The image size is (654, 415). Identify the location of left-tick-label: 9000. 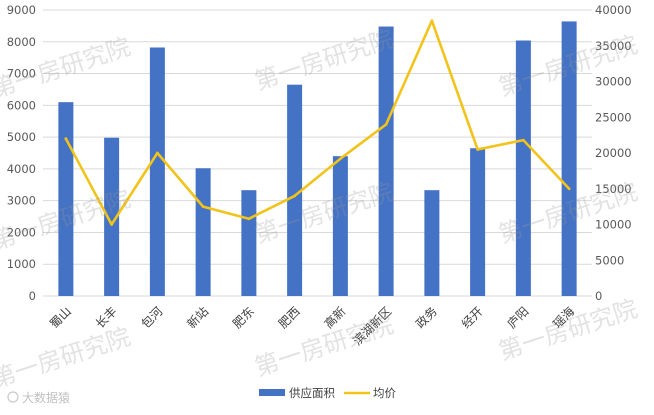
(21, 10).